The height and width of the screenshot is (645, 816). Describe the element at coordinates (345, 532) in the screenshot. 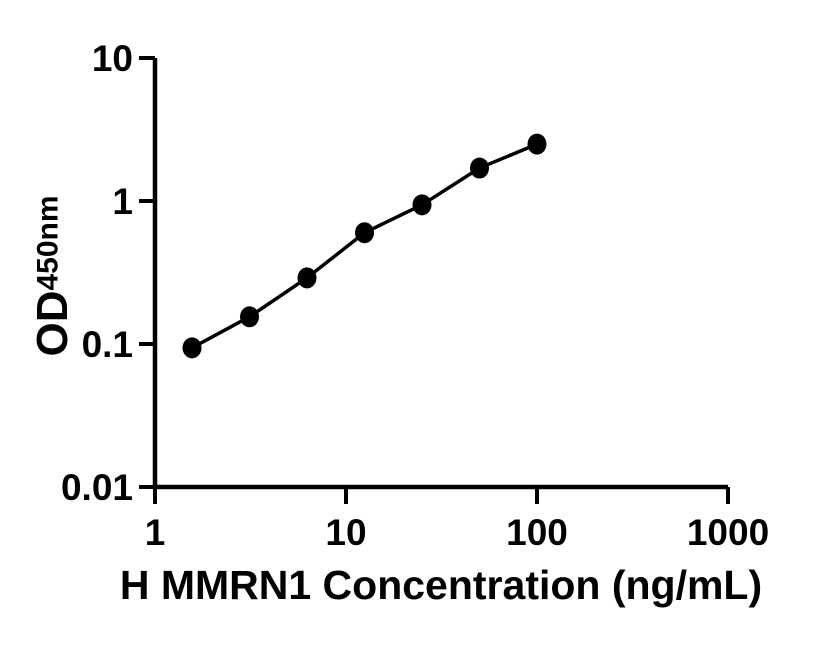

I see `x-tick-label: 10` at that location.